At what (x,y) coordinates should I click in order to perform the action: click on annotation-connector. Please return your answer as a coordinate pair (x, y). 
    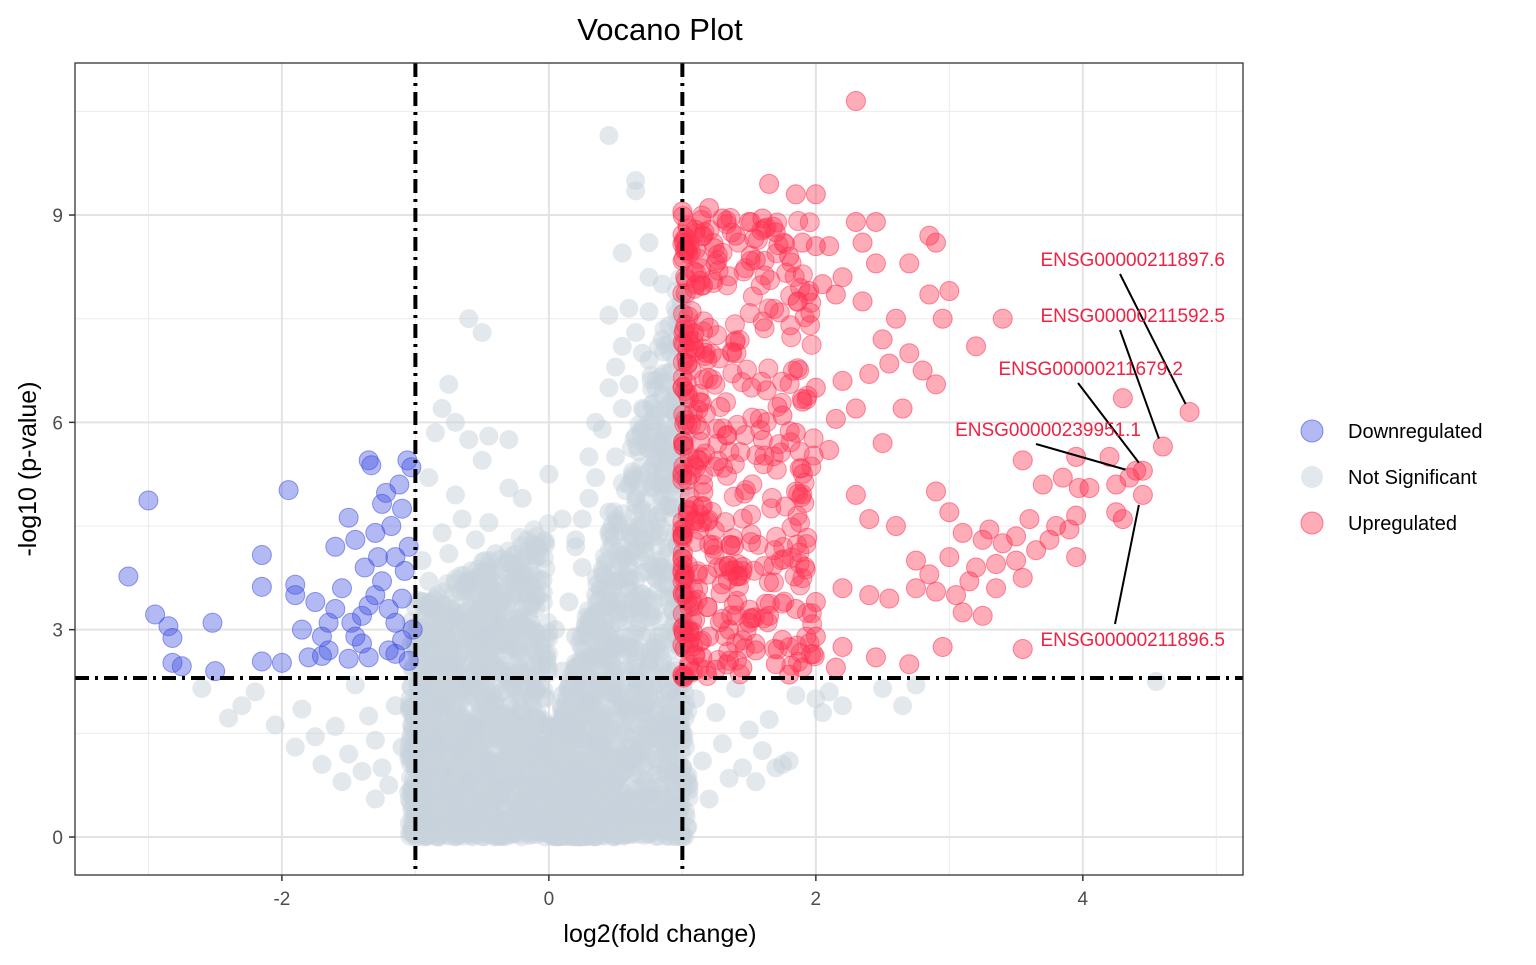
    Looking at the image, I should click on (1080, 457).